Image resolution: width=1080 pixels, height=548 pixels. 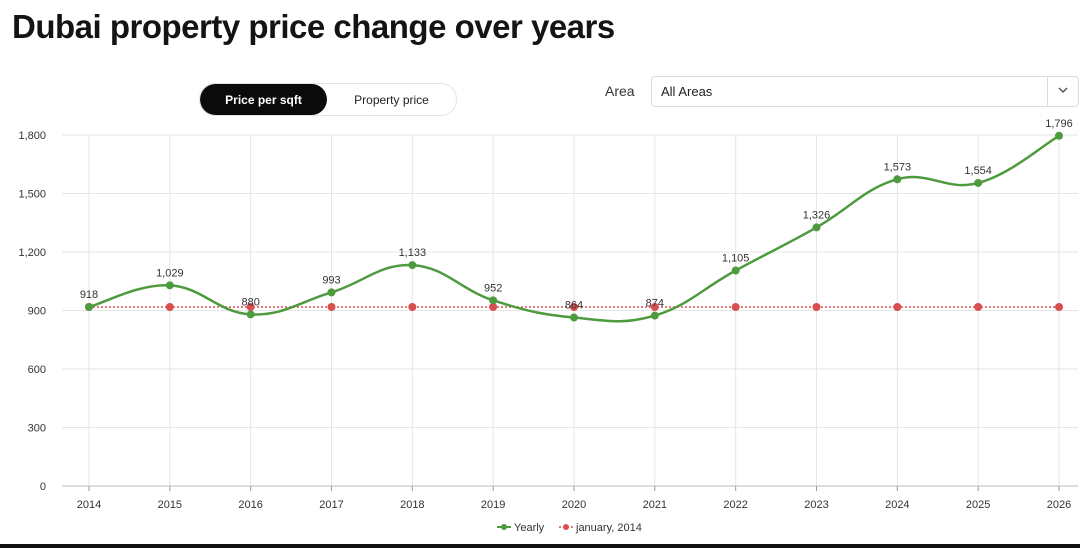 I want to click on yearly-data-label: 1,105, so click(x=736, y=259).